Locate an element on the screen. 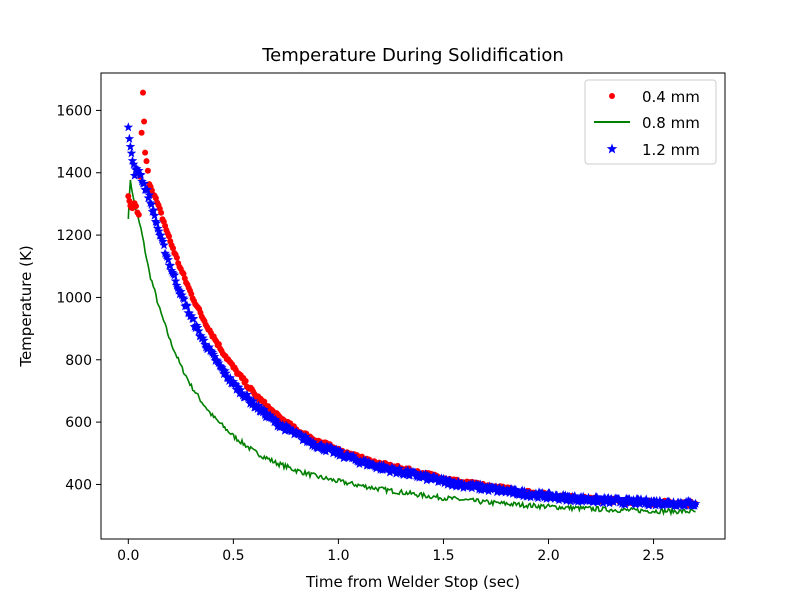  x-axis-ticks: 0.0 0.5 1.0 1.5 2.0 2.5 is located at coordinates (391, 551).